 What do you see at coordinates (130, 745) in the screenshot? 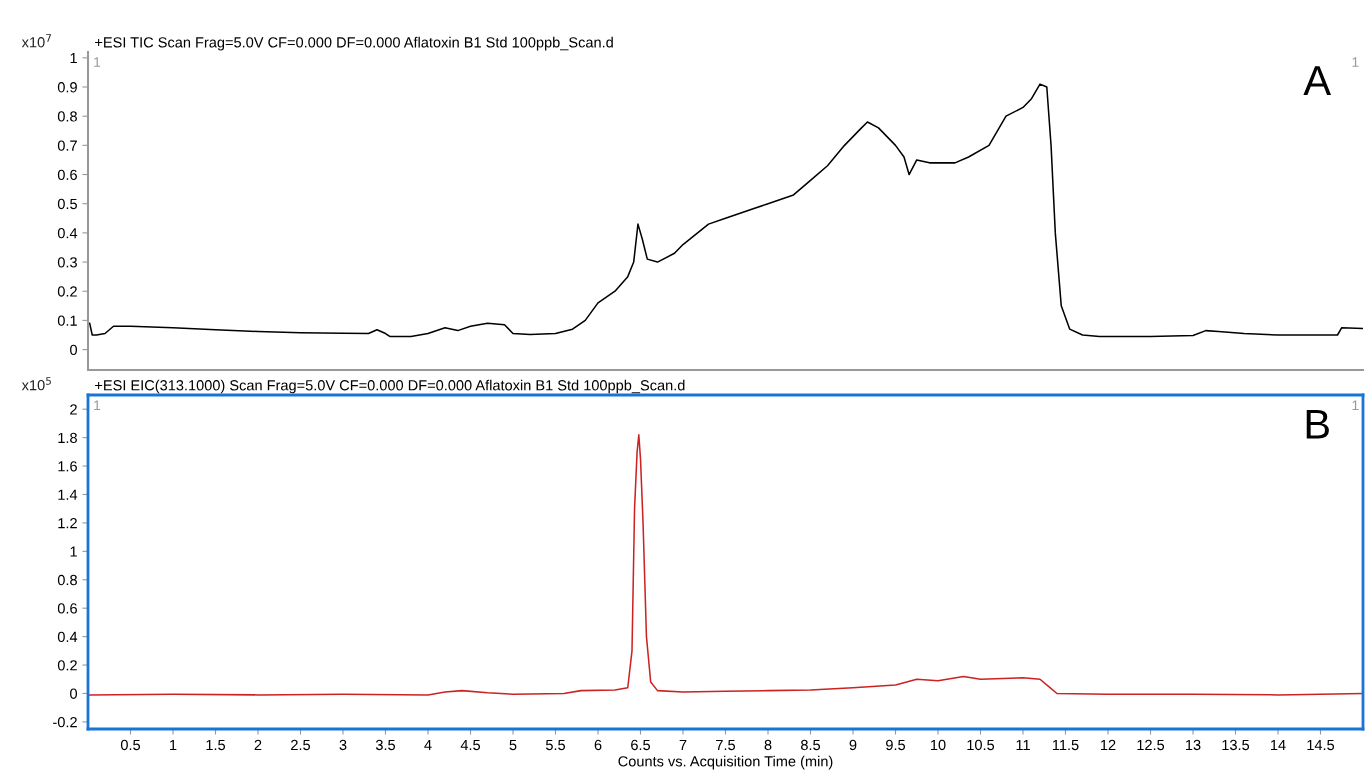
I see `x-tick-label: 0.5` at bounding box center [130, 745].